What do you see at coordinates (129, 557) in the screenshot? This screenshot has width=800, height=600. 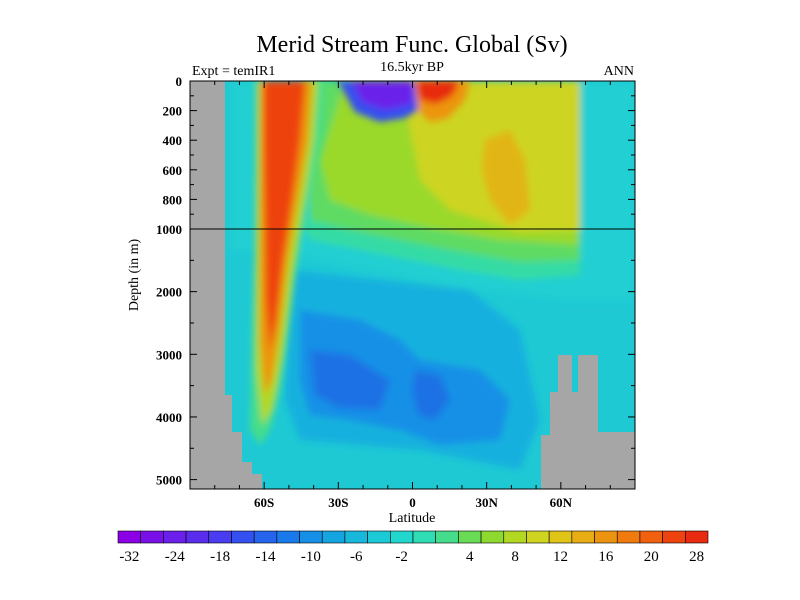 I see `colorbar-label: -32` at bounding box center [129, 557].